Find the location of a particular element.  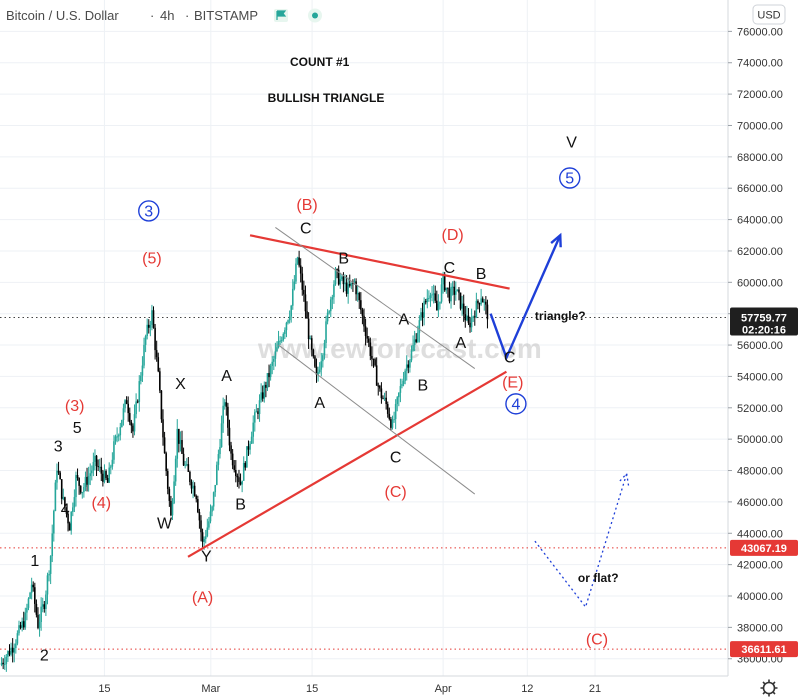

settings-gear-icon is located at coordinates (769, 688).